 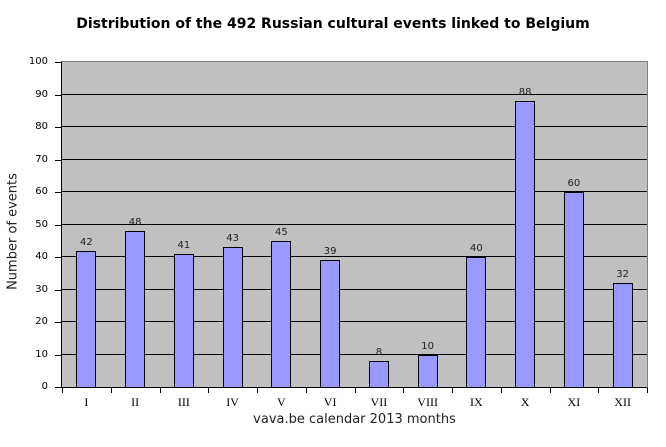 What do you see at coordinates (427, 370) in the screenshot?
I see `bar-VIII` at bounding box center [427, 370].